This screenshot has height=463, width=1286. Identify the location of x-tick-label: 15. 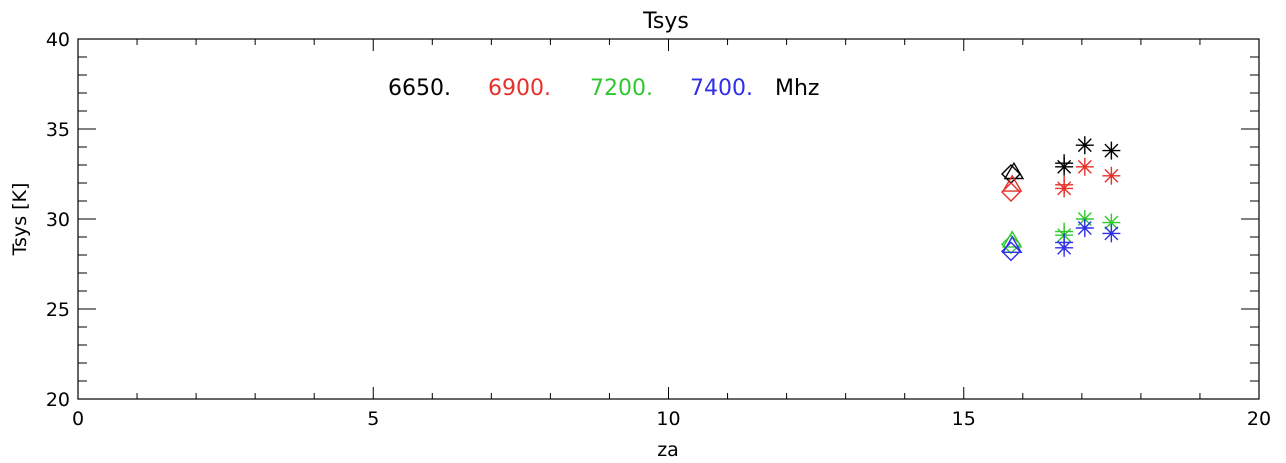
(964, 419).